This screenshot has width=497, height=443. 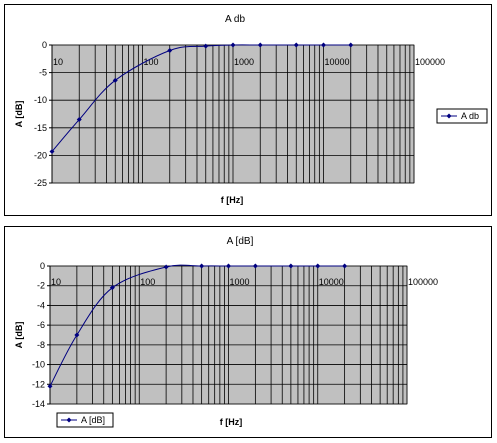 What do you see at coordinates (235, 19) in the screenshot?
I see `chart-title: A db` at bounding box center [235, 19].